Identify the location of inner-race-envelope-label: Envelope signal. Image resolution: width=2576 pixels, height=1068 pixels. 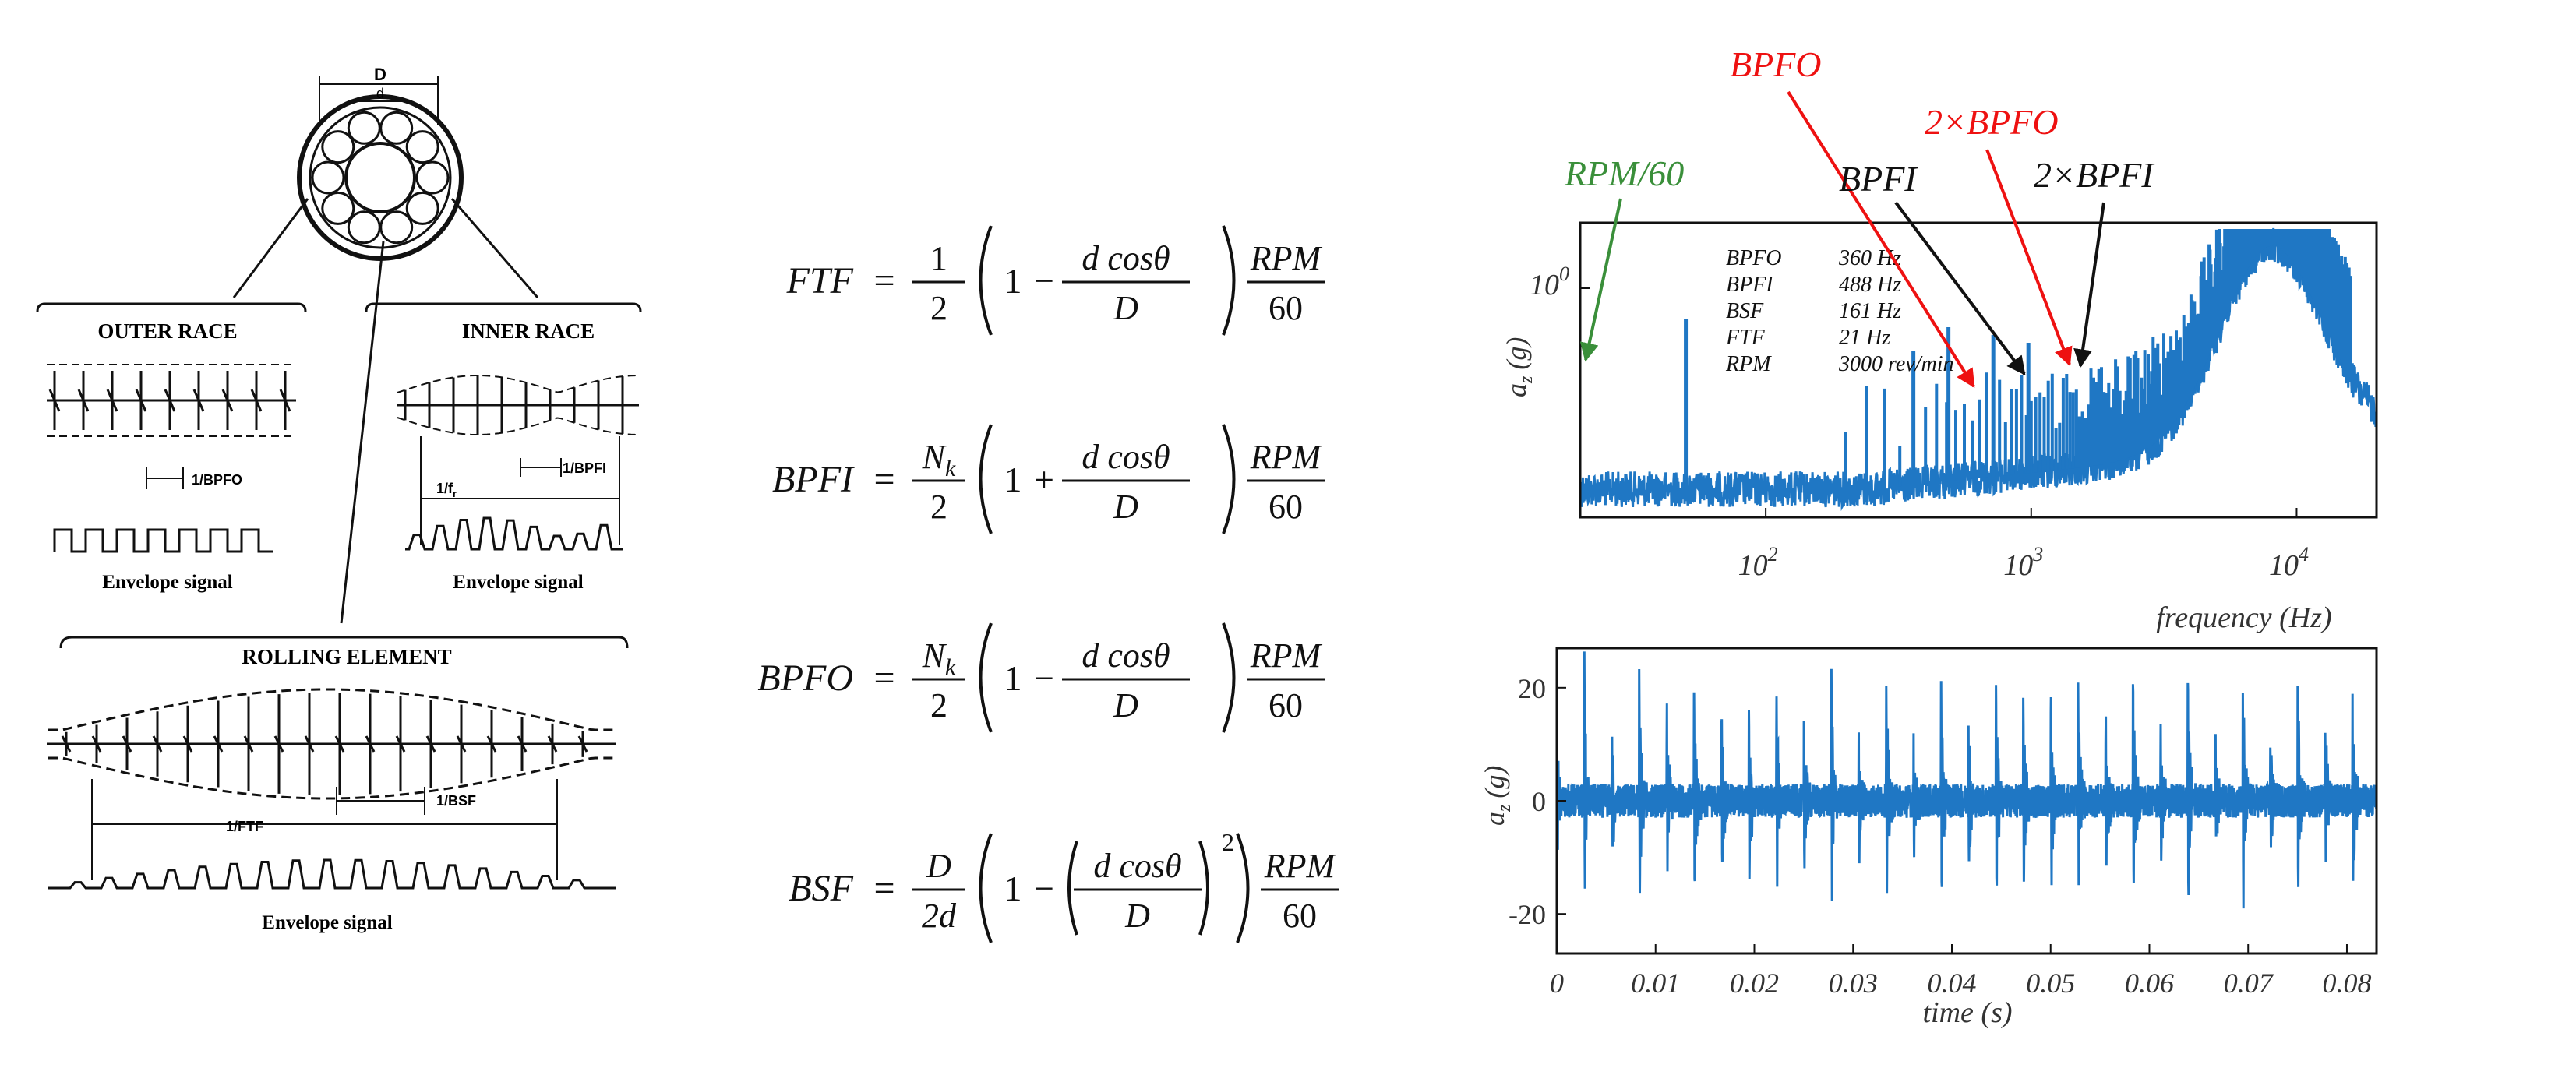
(518, 582).